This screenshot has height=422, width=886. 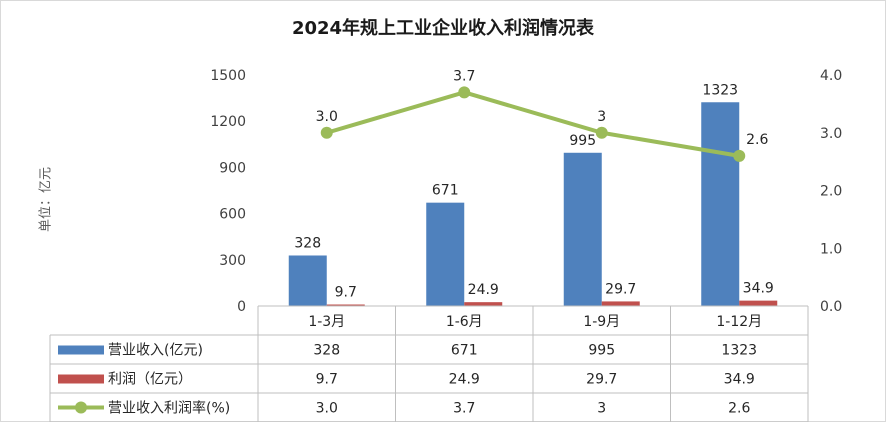 What do you see at coordinates (601, 117) in the screenshot?
I see `margin-data-label: 3` at bounding box center [601, 117].